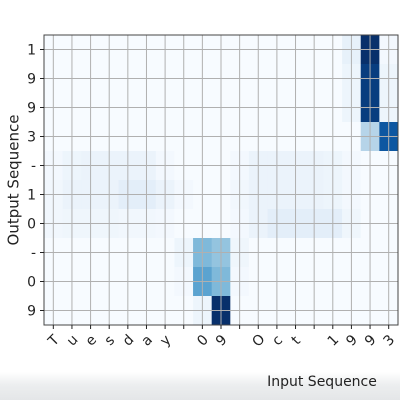 The height and width of the screenshot is (404, 400). Describe the element at coordinates (129, 341) in the screenshot. I see `x-tick-label: d` at that location.